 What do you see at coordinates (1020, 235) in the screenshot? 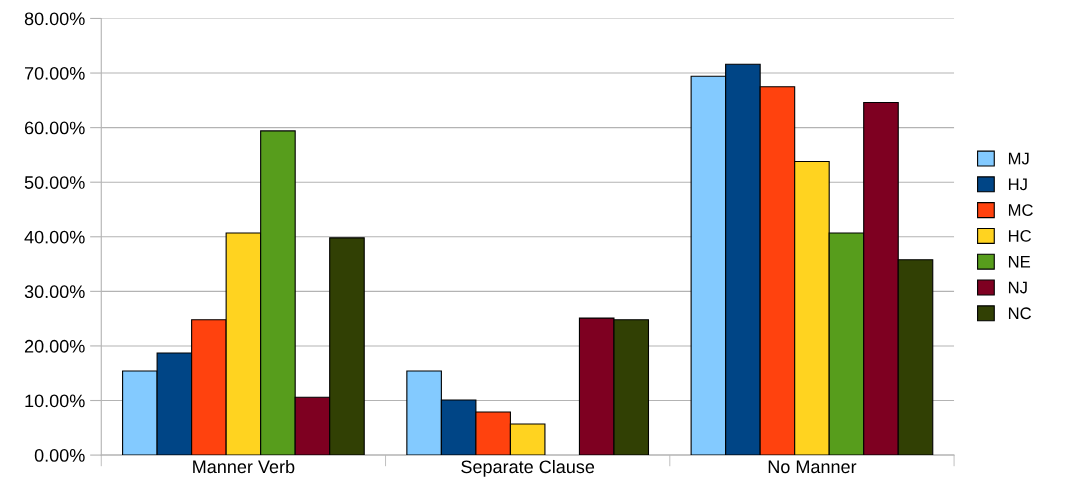
I see `legend-label: HC` at bounding box center [1020, 235].